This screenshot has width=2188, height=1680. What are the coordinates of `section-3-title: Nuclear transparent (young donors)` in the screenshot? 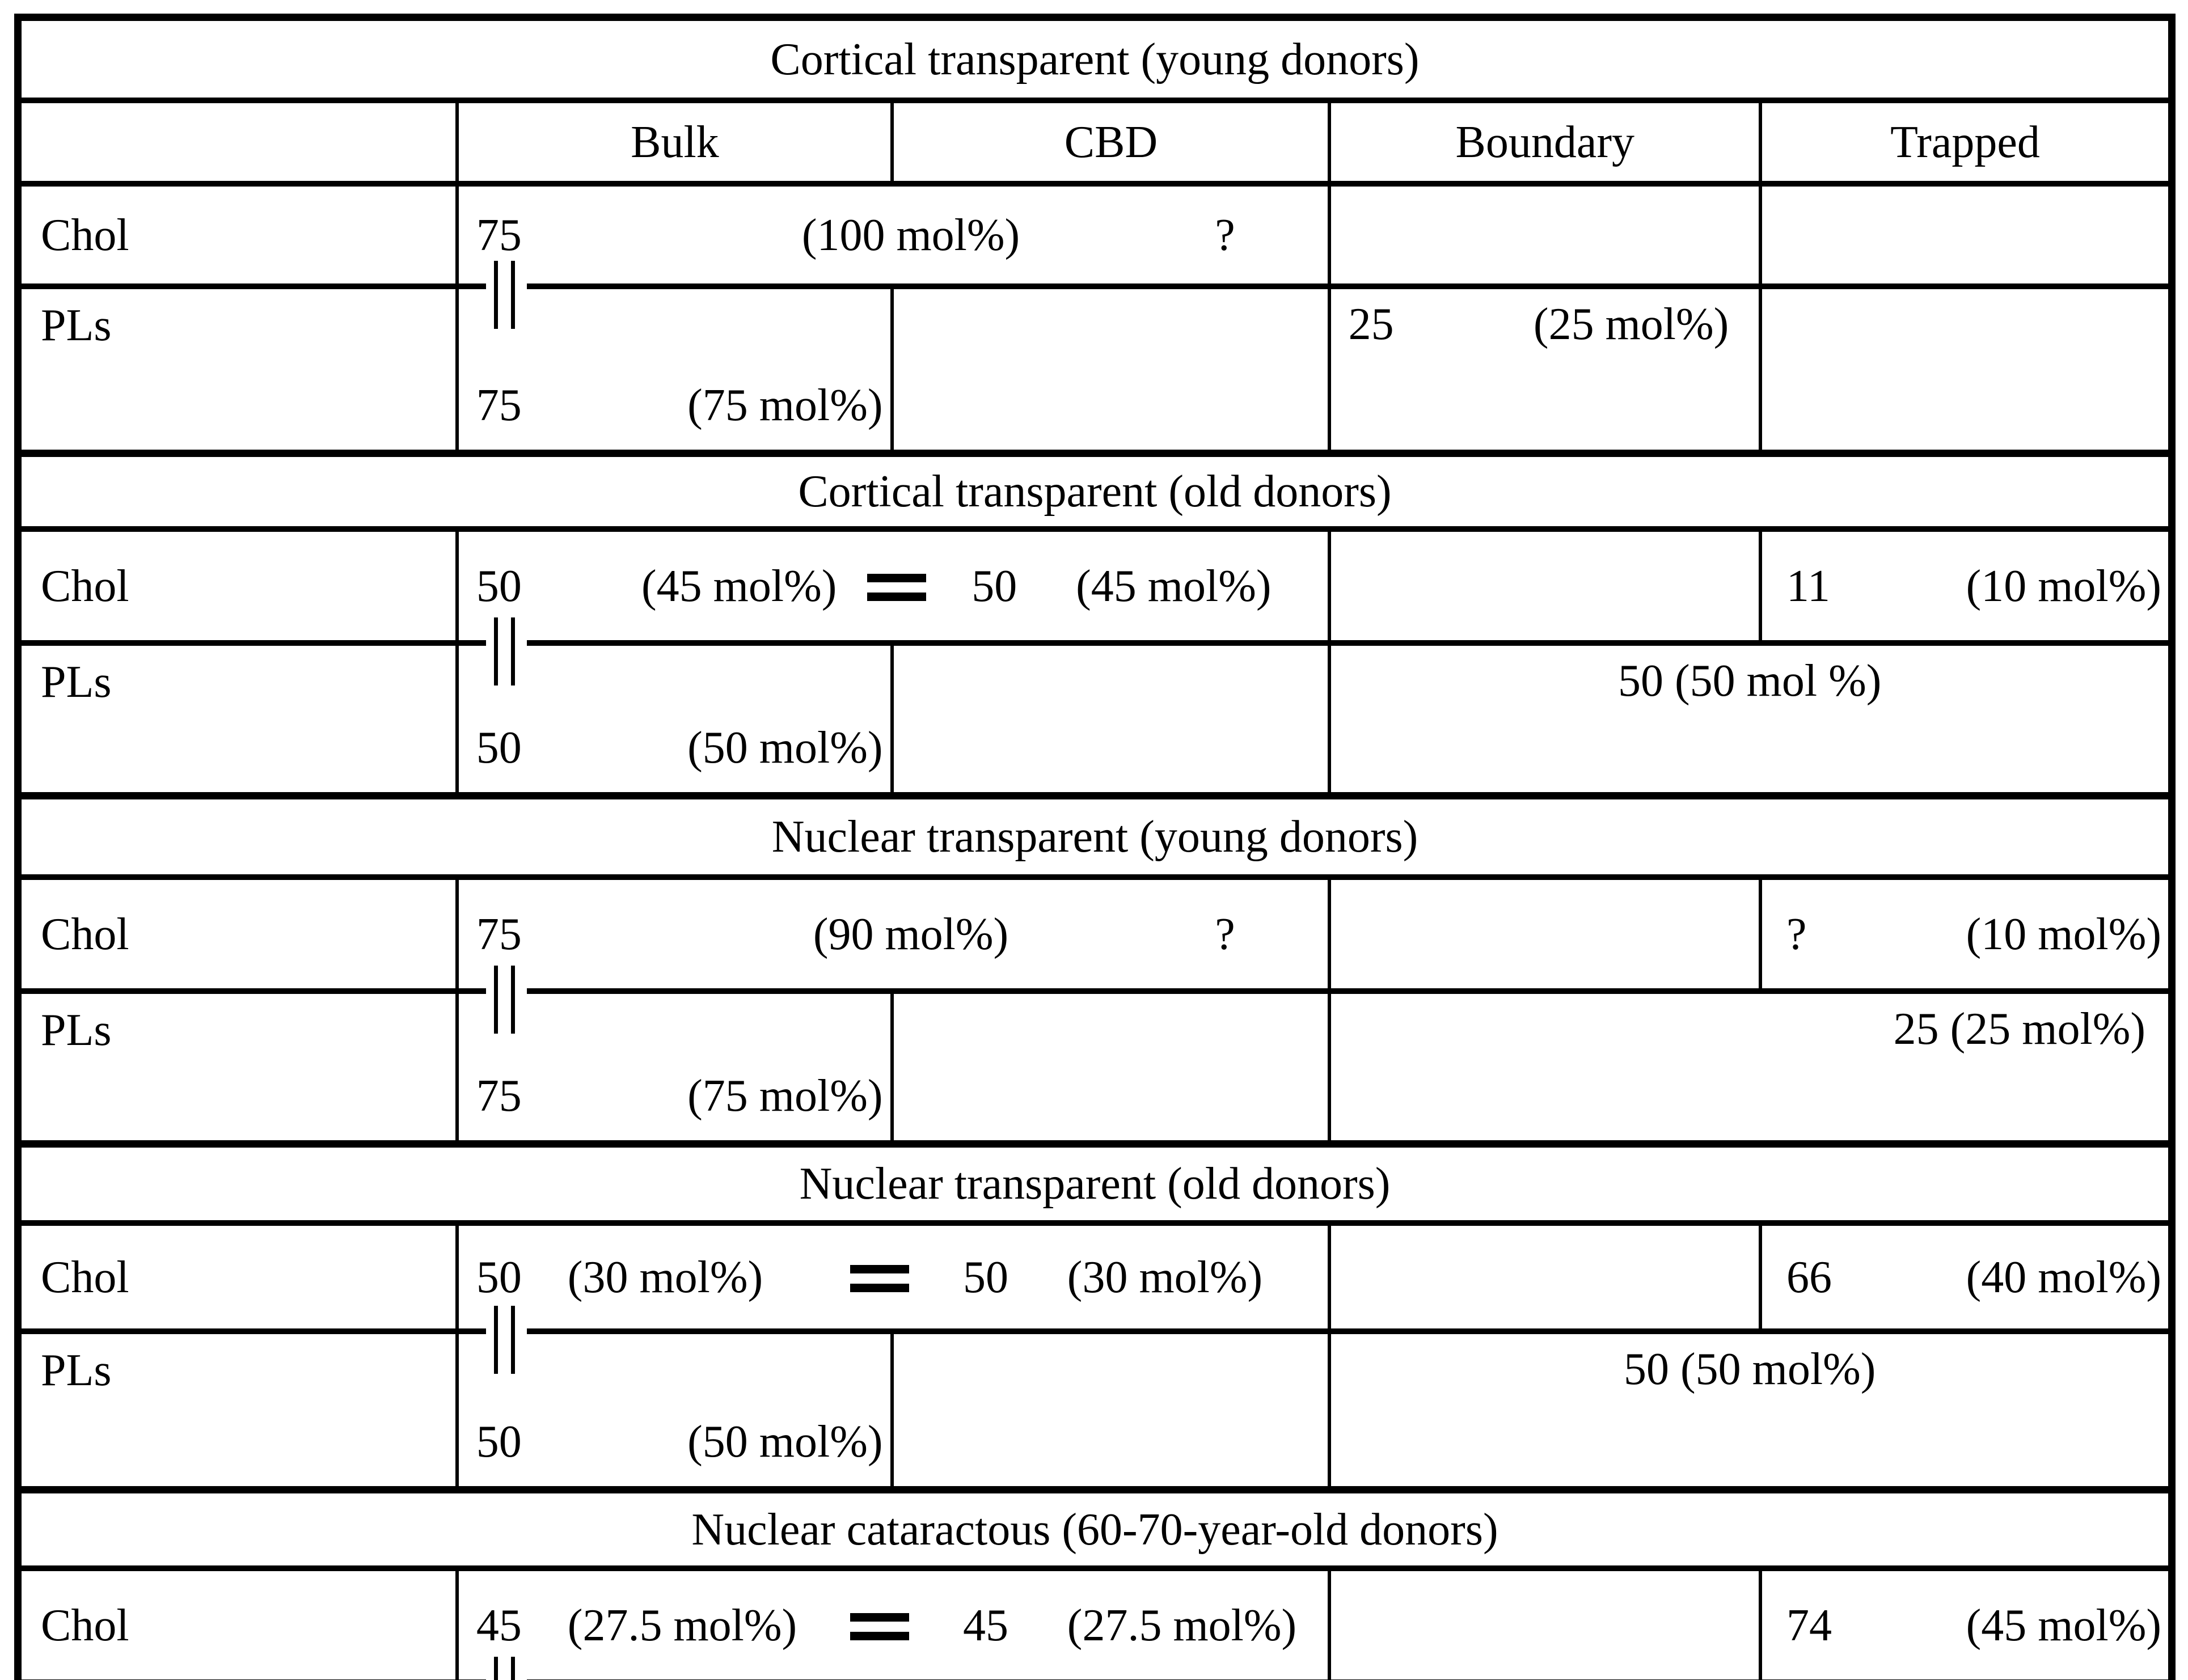 It's located at (1095, 837).